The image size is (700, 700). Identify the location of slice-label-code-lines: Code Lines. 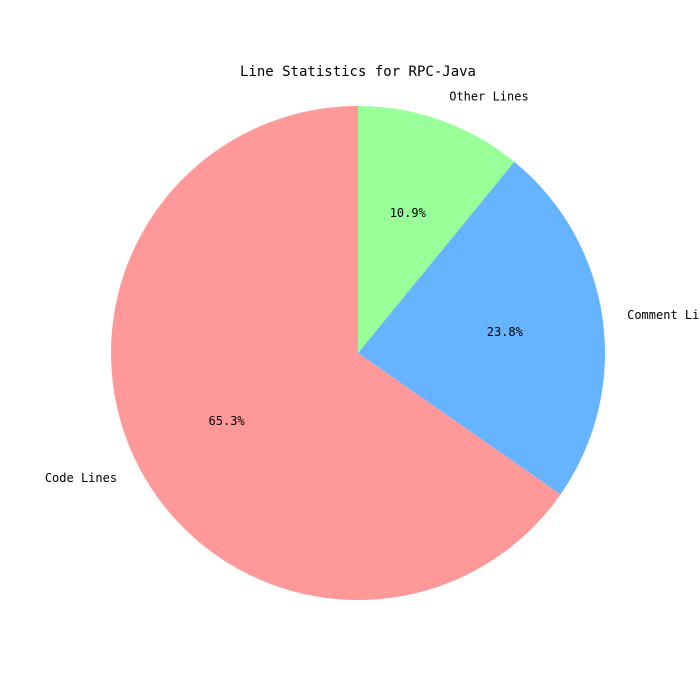
(81, 478).